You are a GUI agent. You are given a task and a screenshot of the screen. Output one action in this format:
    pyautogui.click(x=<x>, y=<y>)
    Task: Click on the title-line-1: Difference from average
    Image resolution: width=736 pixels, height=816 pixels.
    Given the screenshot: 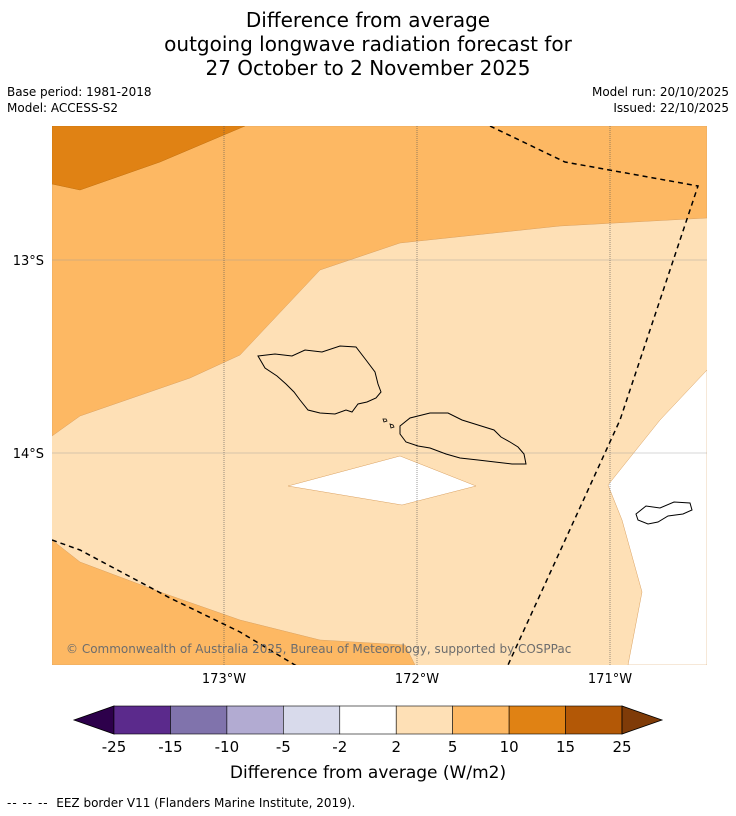 What is the action you would take?
    pyautogui.click(x=368, y=20)
    